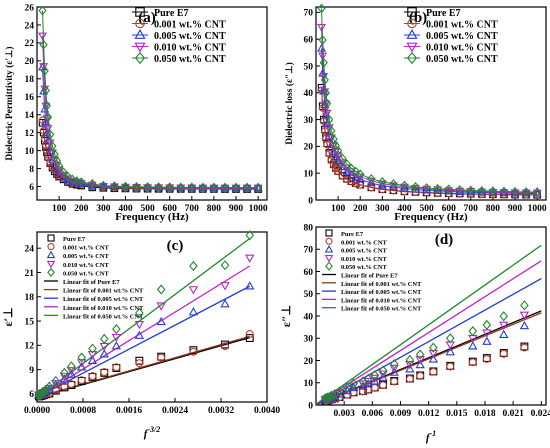 This screenshot has width=550, height=448. Describe the element at coordinates (471, 209) in the screenshot. I see `x-tick-label: 700` at that location.